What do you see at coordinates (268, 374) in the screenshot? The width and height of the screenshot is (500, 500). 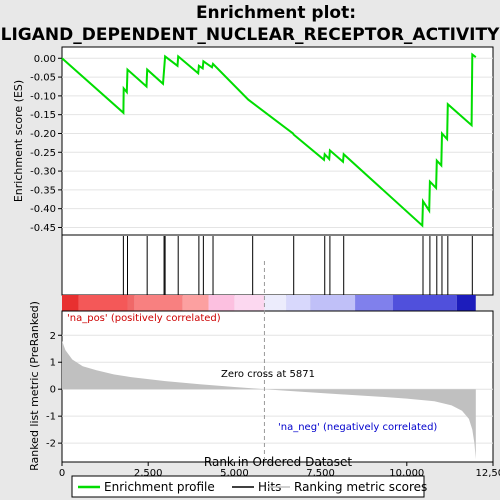 I see `zero-cross-label: Zero cross at 5871` at bounding box center [268, 374].